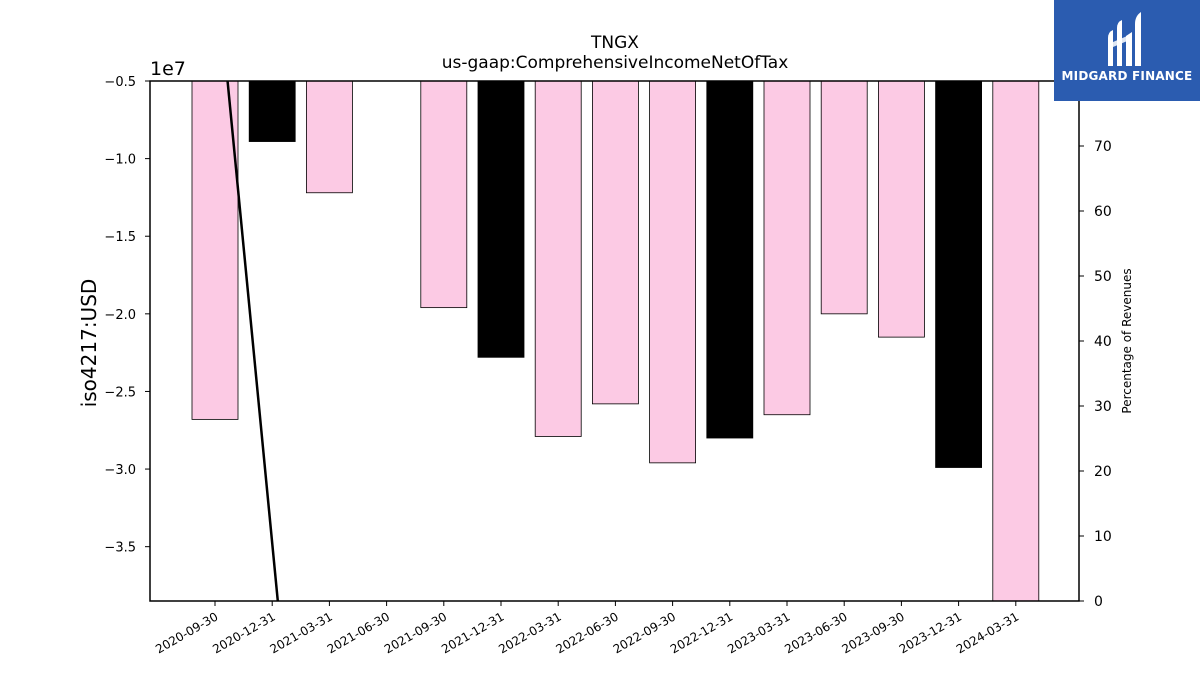 The height and width of the screenshot is (675, 1200). Describe the element at coordinates (1103, 472) in the screenshot. I see `y2-tick-label: 20` at that location.